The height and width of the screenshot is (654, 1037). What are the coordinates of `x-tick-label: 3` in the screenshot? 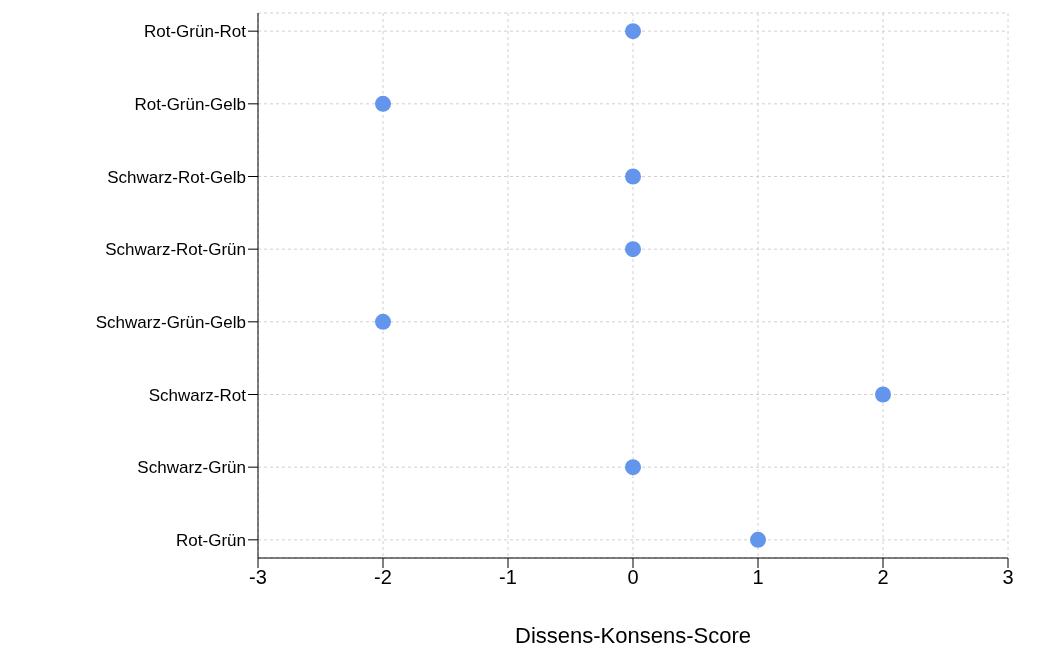 It's located at (1008, 577).